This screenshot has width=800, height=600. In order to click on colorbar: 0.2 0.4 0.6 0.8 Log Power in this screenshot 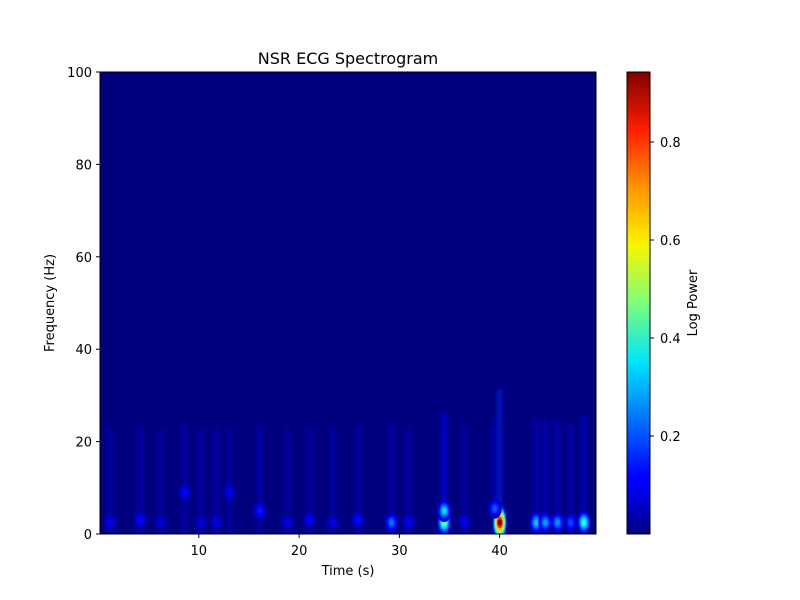, I will do `click(663, 303)`.